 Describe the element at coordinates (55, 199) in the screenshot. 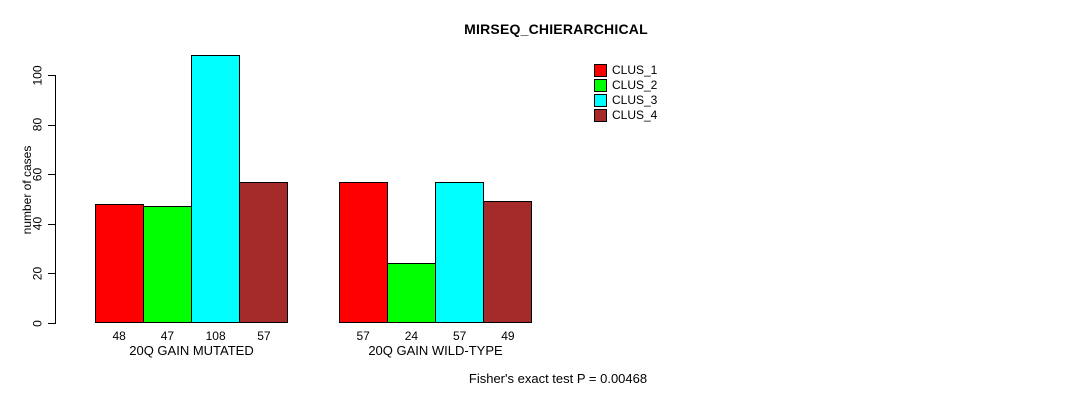

I see `y-axis-line` at that location.